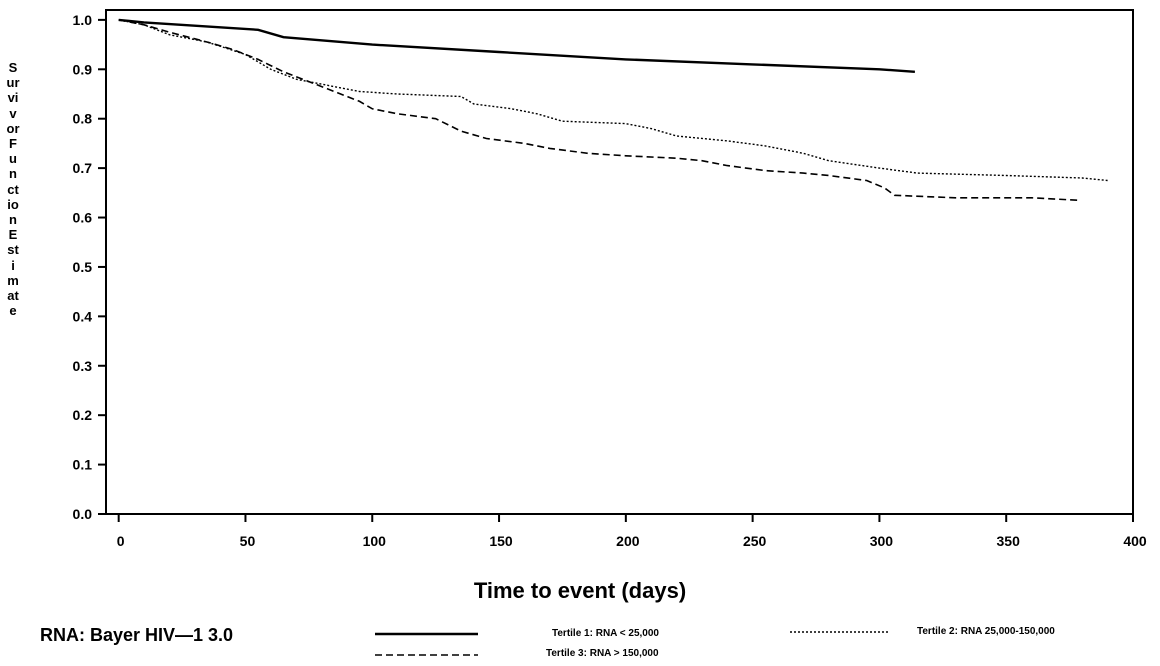 The width and height of the screenshot is (1160, 666). What do you see at coordinates (83, 168) in the screenshot?
I see `y-tick-label: 0.7` at bounding box center [83, 168].